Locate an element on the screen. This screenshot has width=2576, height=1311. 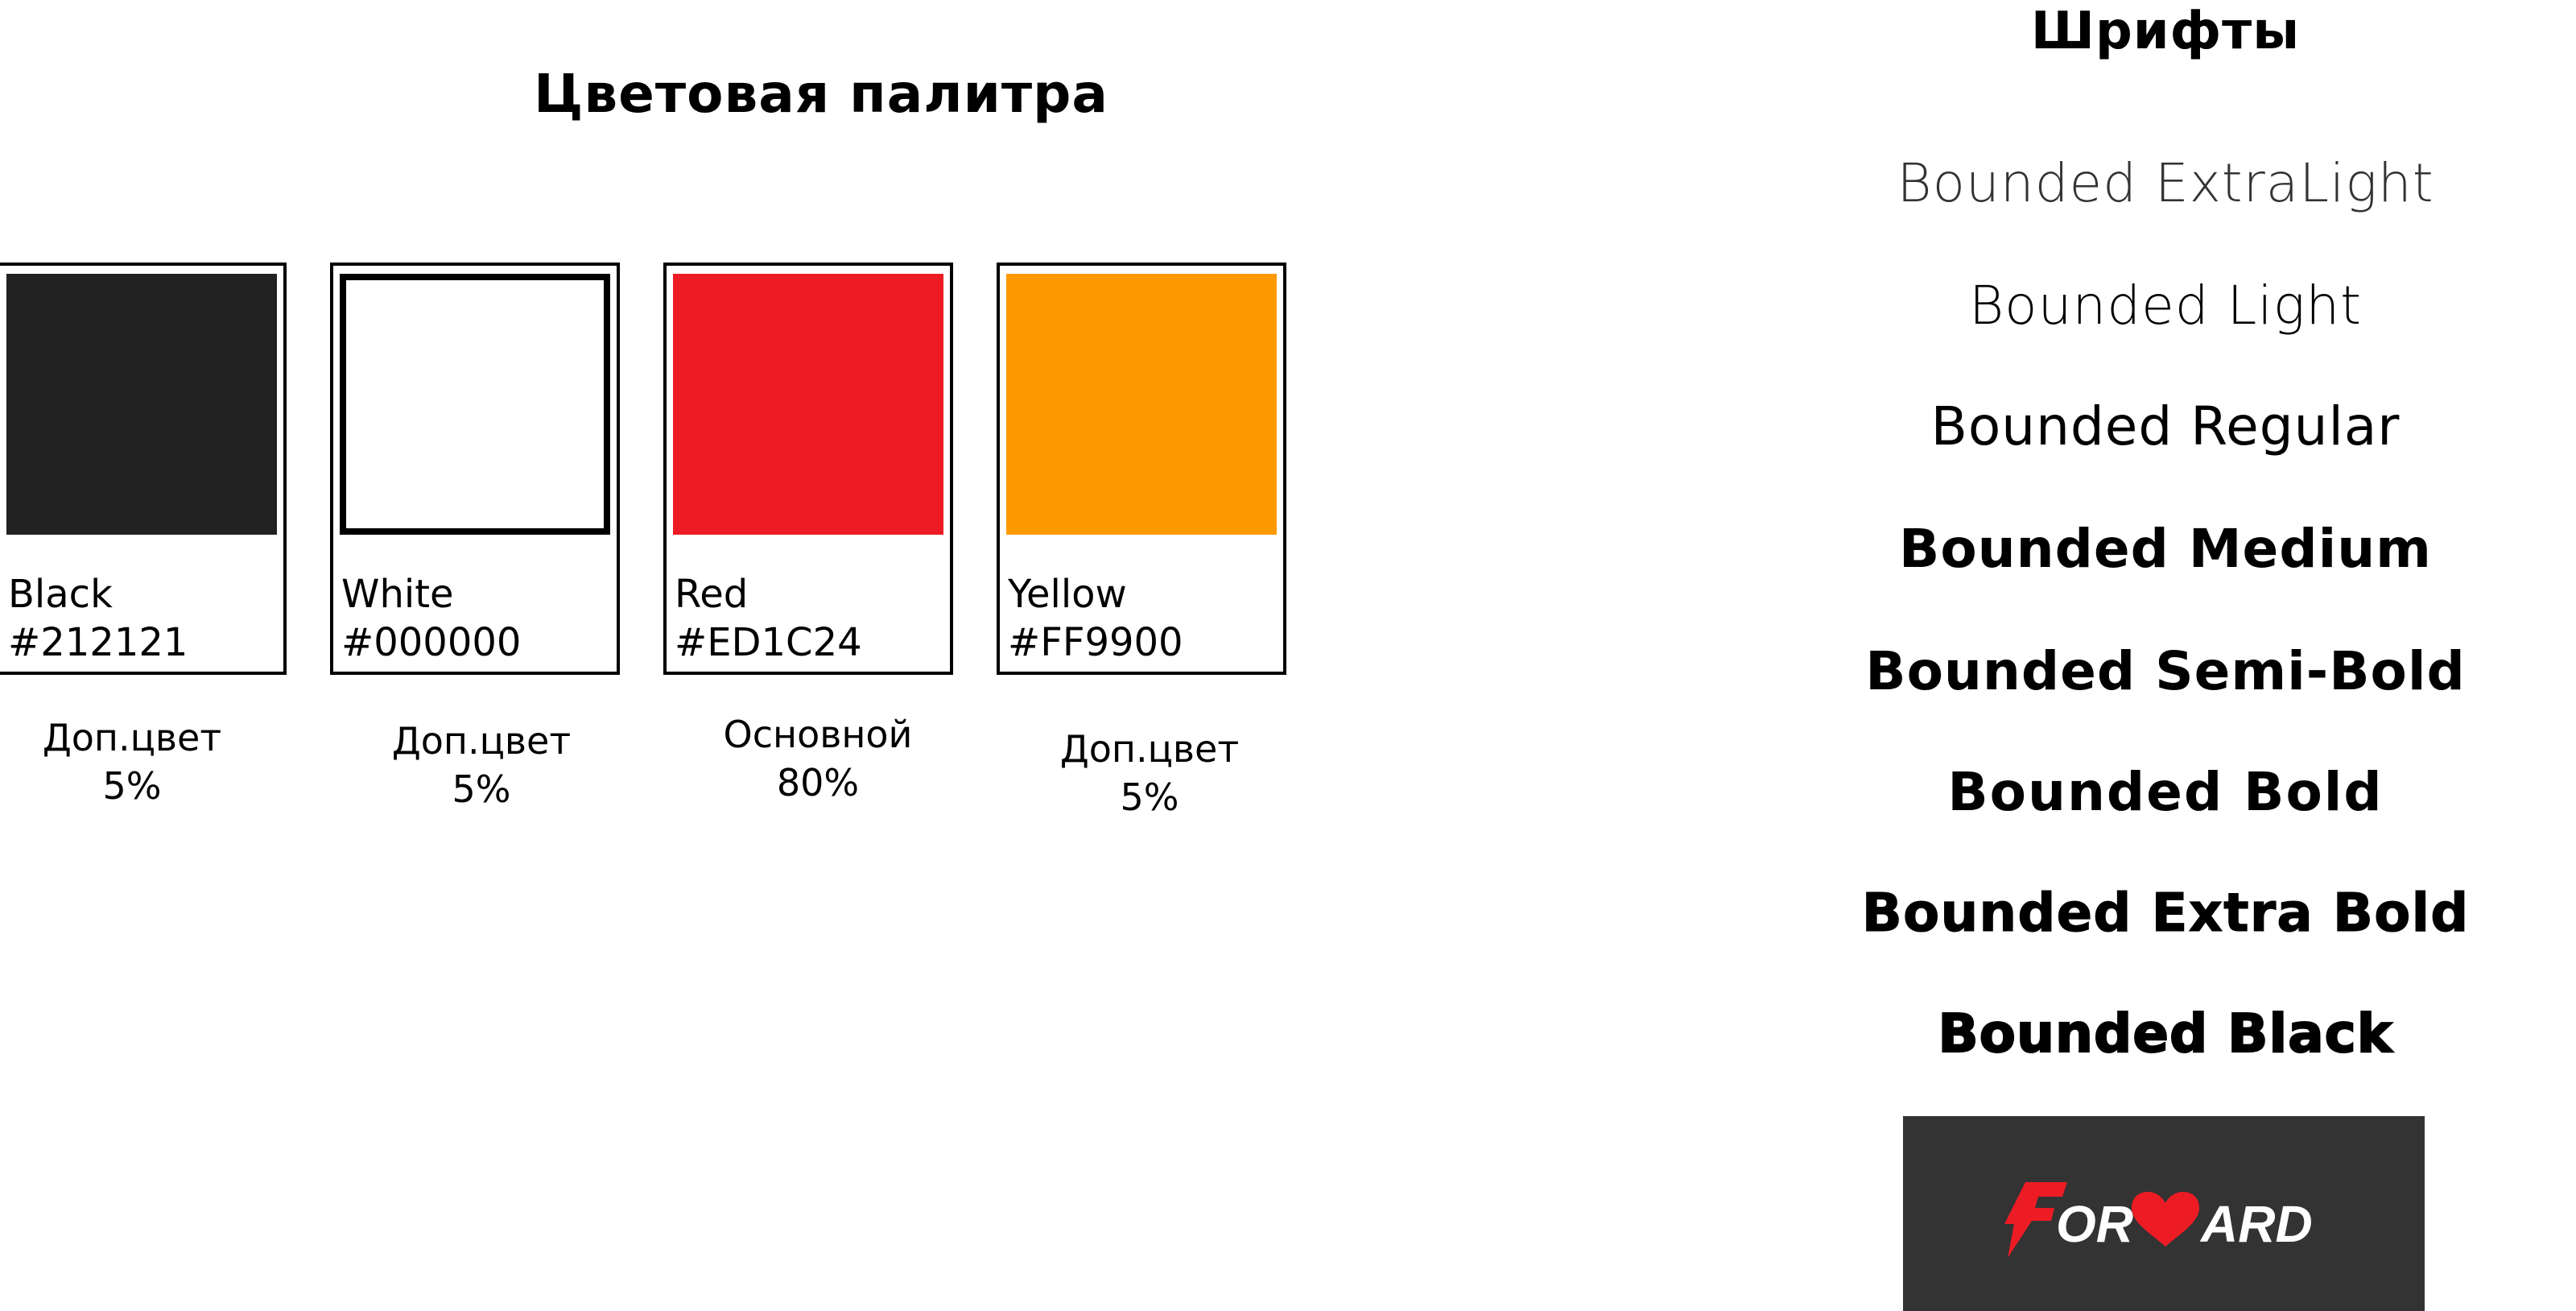
font-sample-semibold: Bounded Semi-Bold is located at coordinates (2165, 671).